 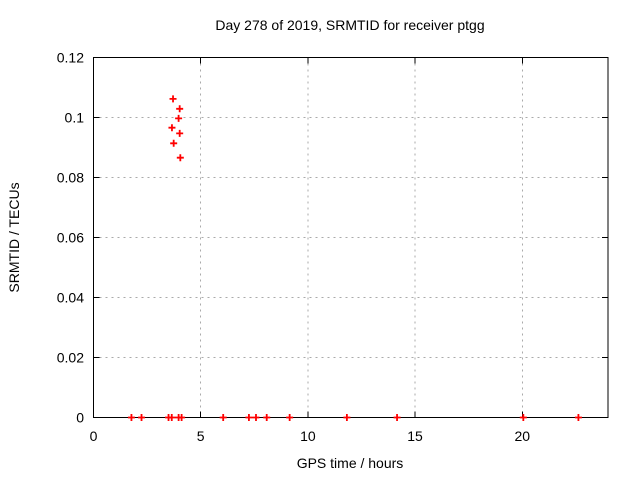 What do you see at coordinates (201, 436) in the screenshot?
I see `x-tick-label: 5` at bounding box center [201, 436].